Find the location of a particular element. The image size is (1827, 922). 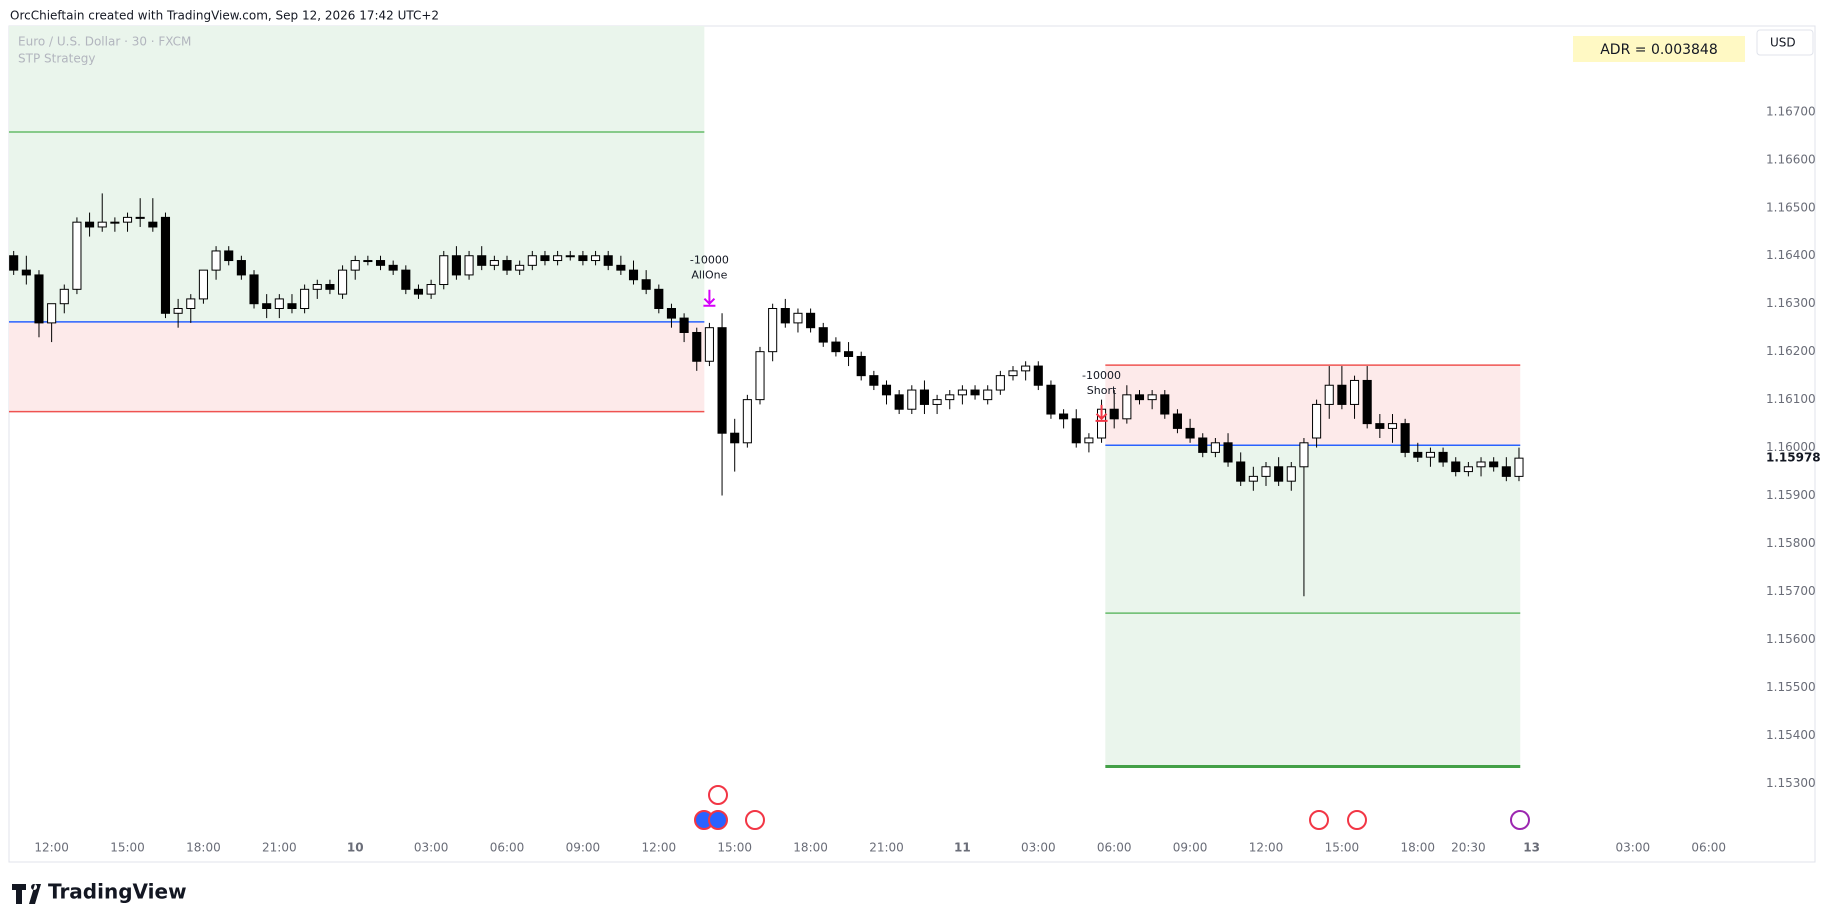

x-tick-label: 13 is located at coordinates (1531, 848).